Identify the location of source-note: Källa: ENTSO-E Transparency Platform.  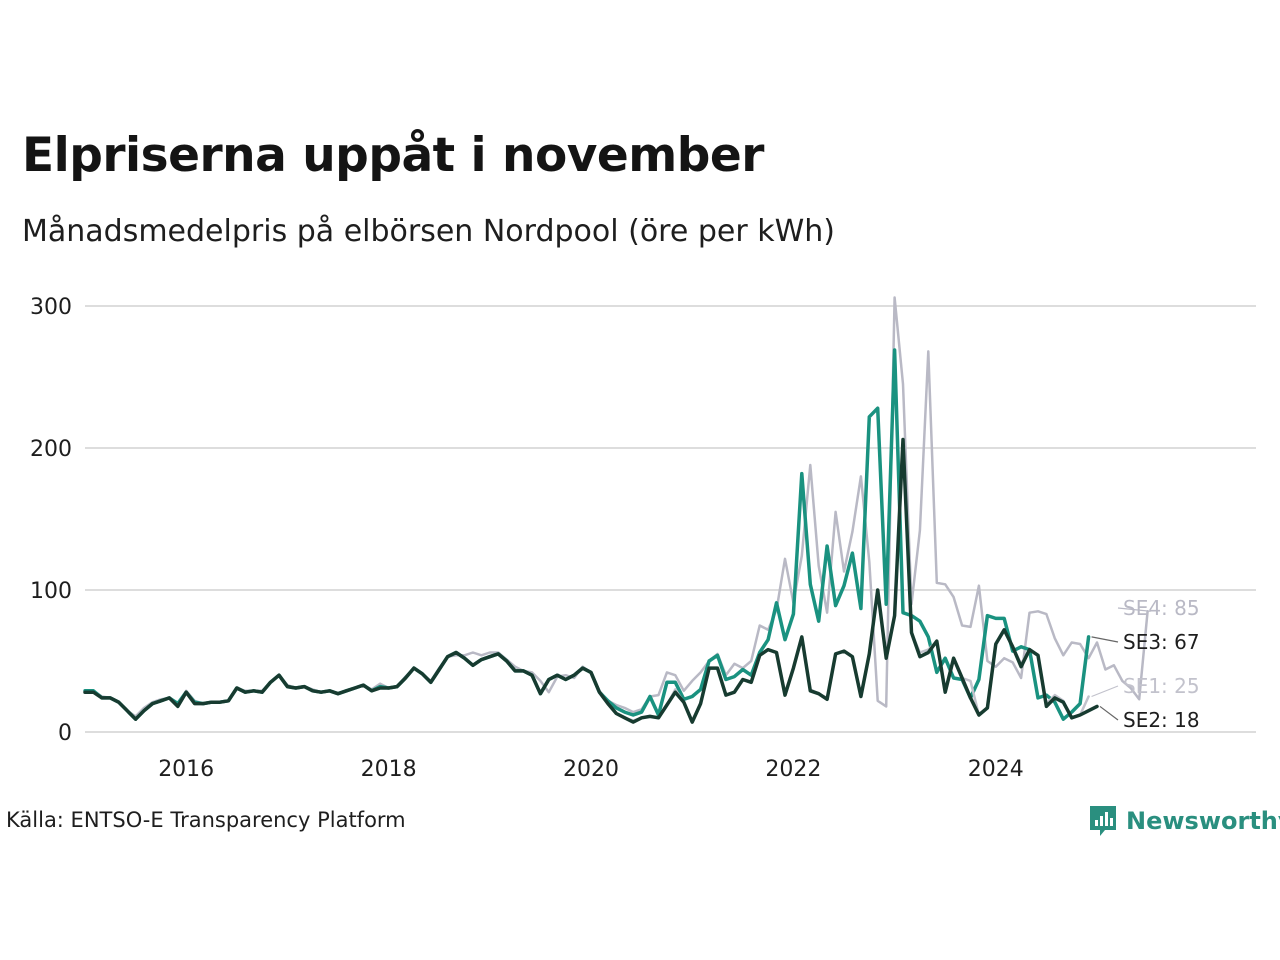
(206, 820).